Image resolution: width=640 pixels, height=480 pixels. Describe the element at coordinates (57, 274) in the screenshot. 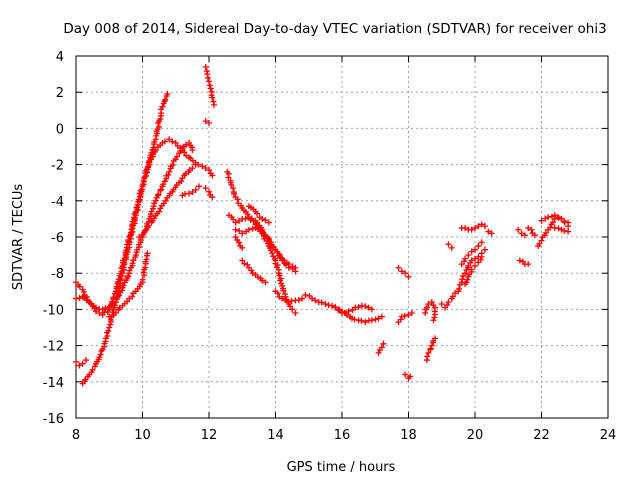

I see `y-tick-label: -8` at that location.